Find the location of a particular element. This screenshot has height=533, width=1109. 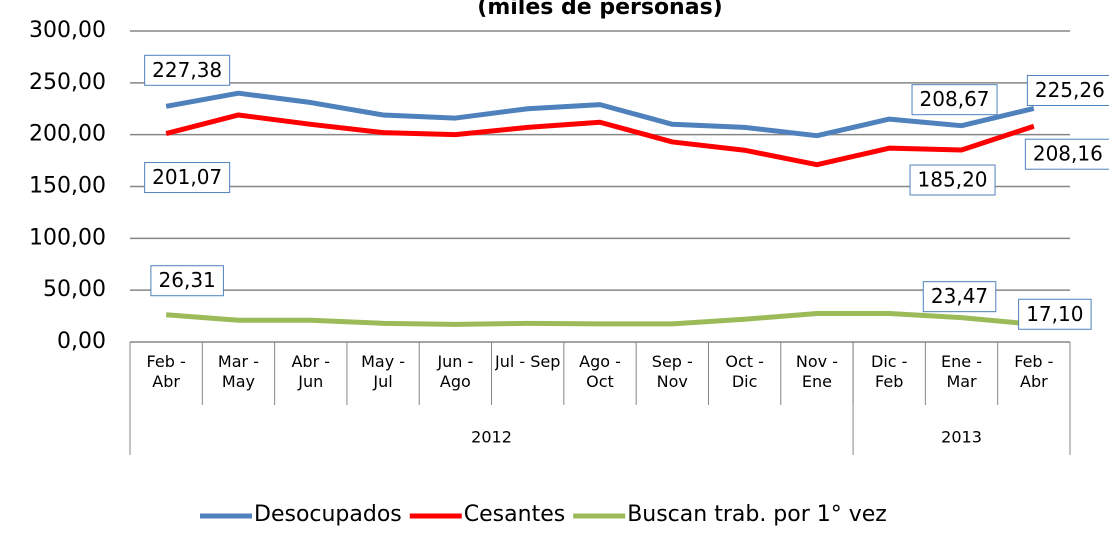

x-tick-label: Sep - Nov is located at coordinates (672, 371).